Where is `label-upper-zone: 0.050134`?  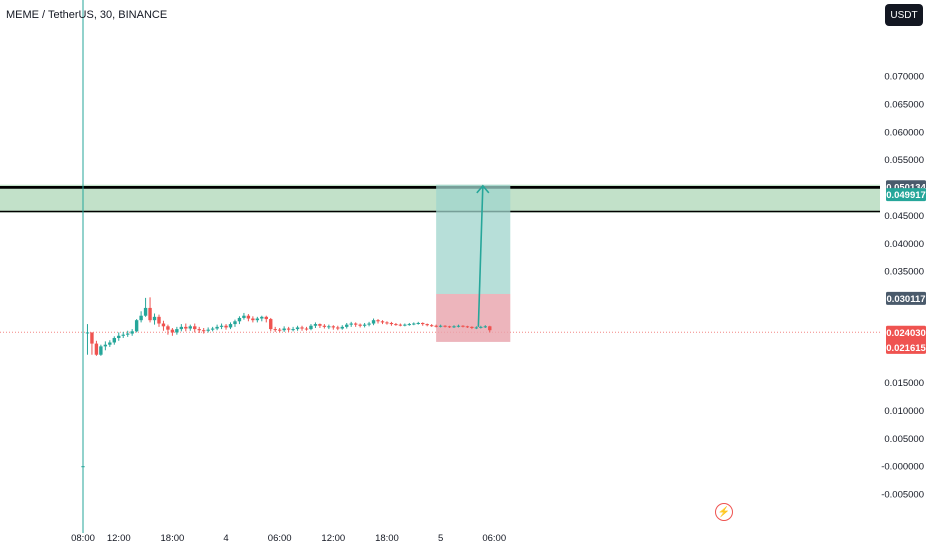
label-upper-zone: 0.050134 is located at coordinates (906, 187).